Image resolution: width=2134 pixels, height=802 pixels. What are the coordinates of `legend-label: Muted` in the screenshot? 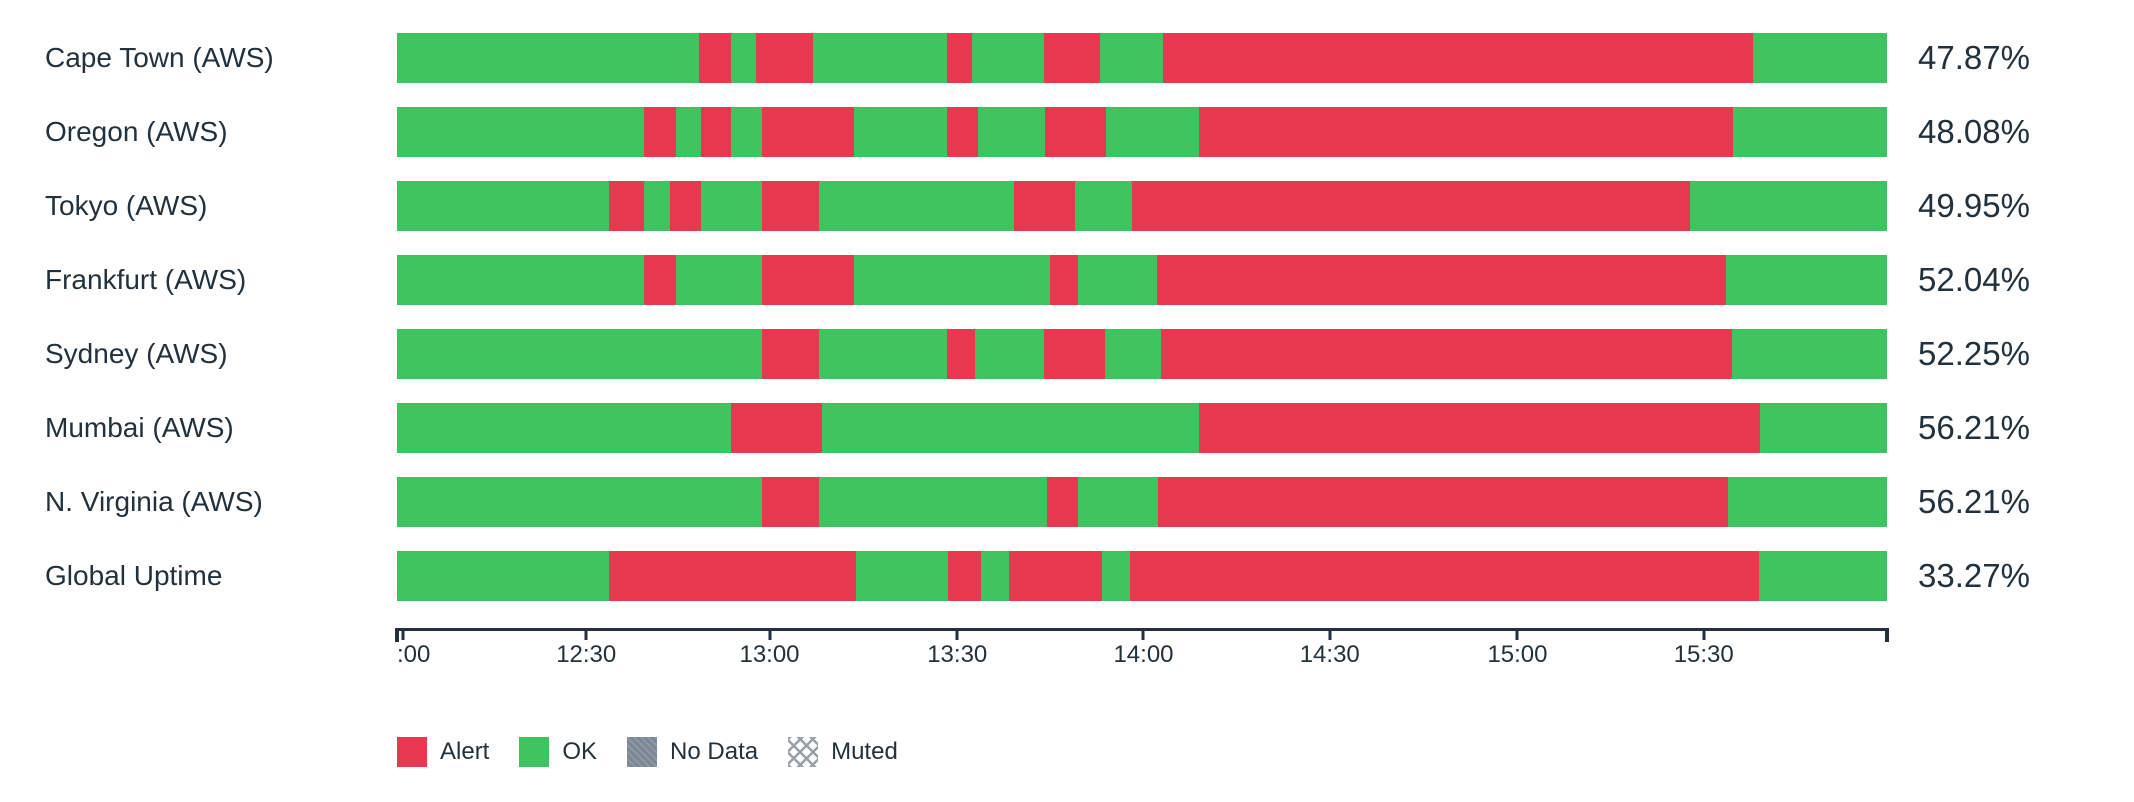 It's located at (864, 751).